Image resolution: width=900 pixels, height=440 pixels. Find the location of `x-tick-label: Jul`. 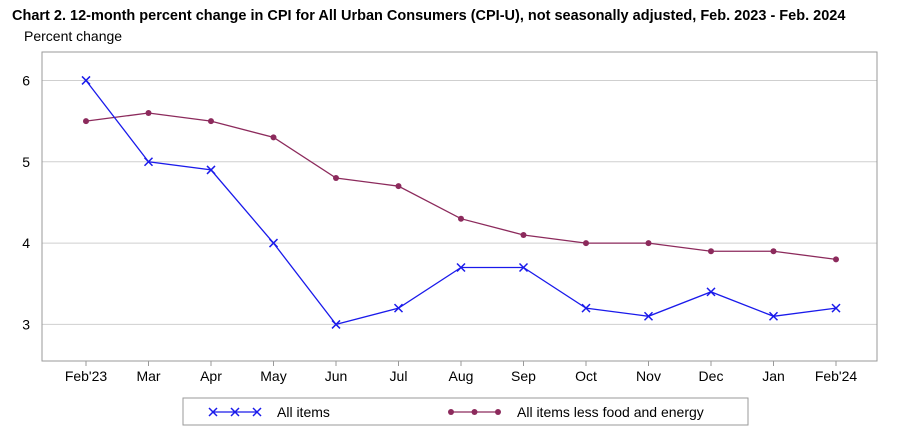

x-tick-label: Jul is located at coordinates (399, 376).